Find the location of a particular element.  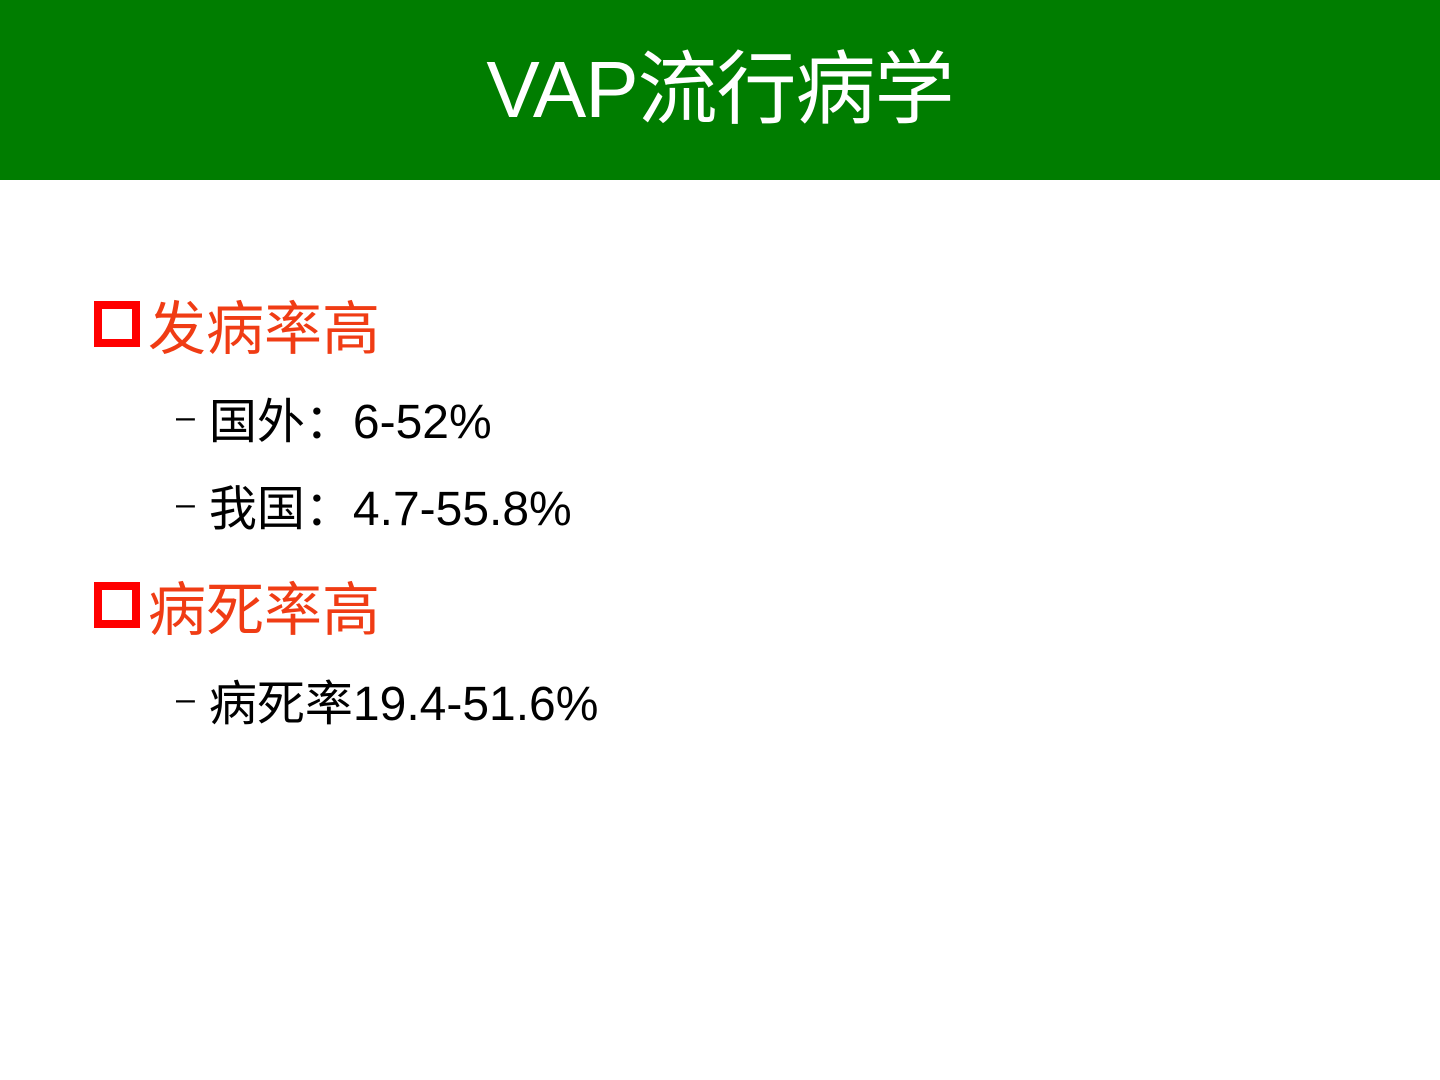

heading-text: 发病率高 is located at coordinates (264, 329).